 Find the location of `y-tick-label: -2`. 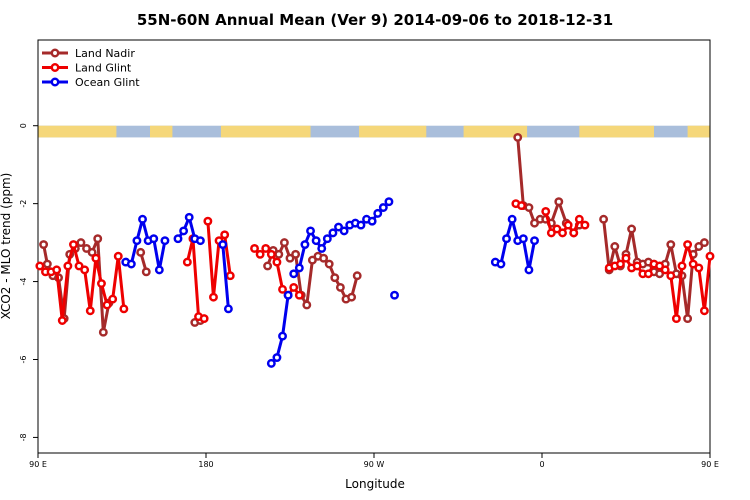

y-tick-label: -2 is located at coordinates (23, 204).